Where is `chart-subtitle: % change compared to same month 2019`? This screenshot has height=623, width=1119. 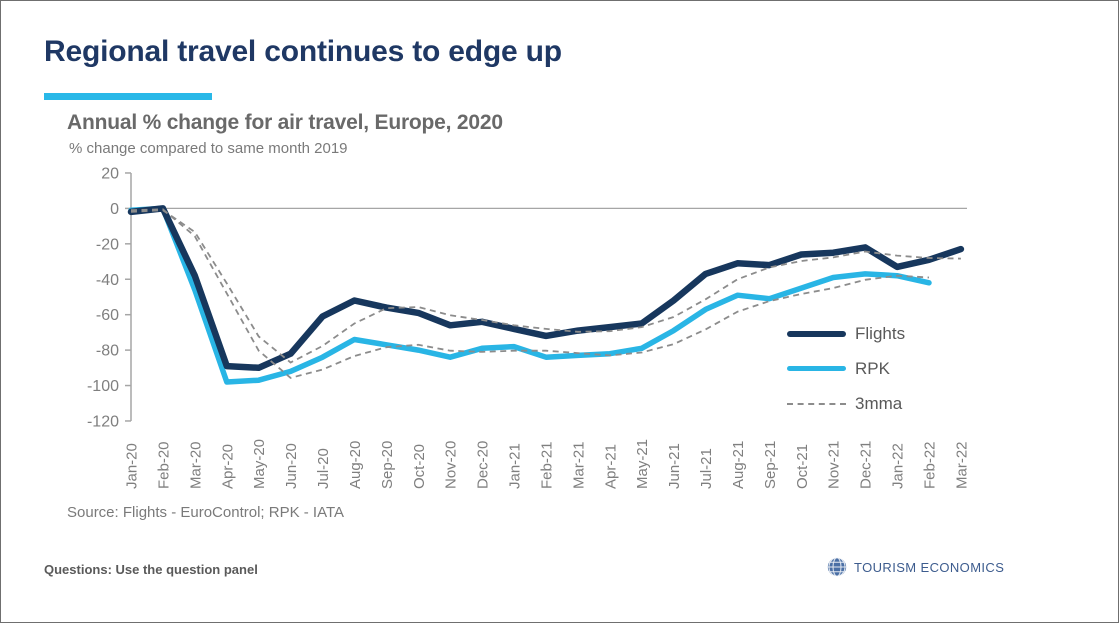
chart-subtitle: % change compared to same month 2019 is located at coordinates (208, 148).